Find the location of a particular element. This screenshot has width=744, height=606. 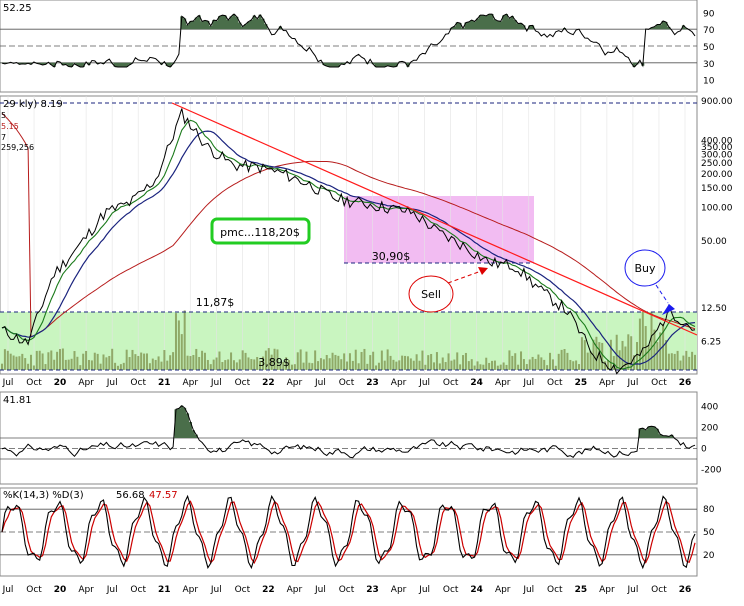

legend-fragment-1: 5 is located at coordinates (3, 115).